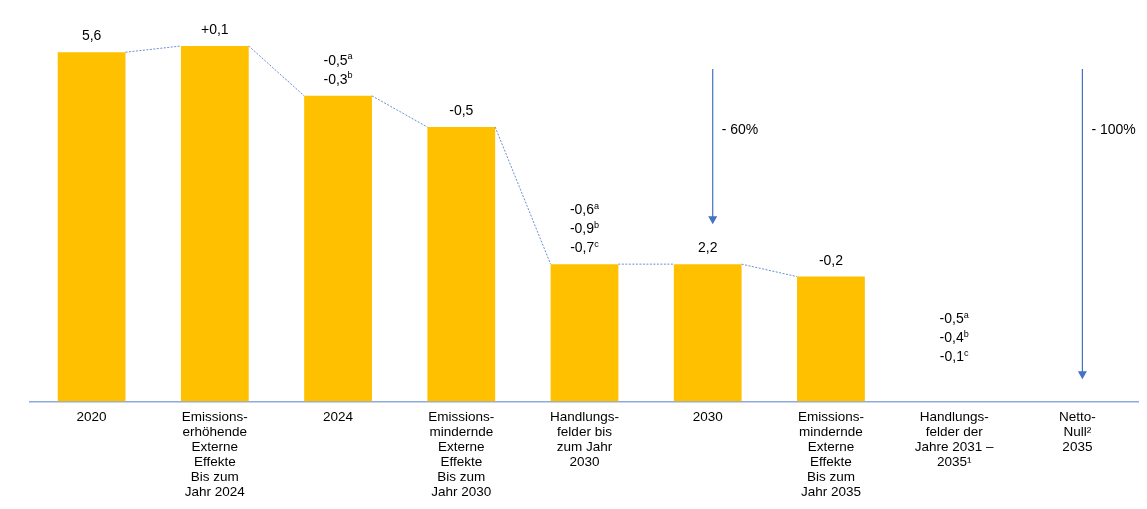  I want to click on x-tick-label: Emissions- mindernde Externe Effekte Bis zum Jahr 2035, so click(830, 454).